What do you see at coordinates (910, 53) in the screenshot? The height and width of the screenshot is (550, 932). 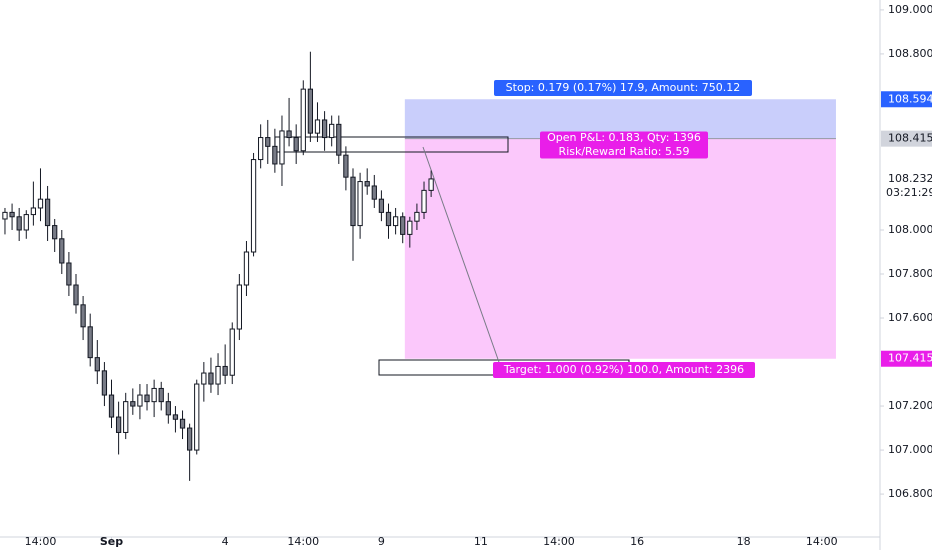 I see `y-tick-label: 108.800` at bounding box center [910, 53].